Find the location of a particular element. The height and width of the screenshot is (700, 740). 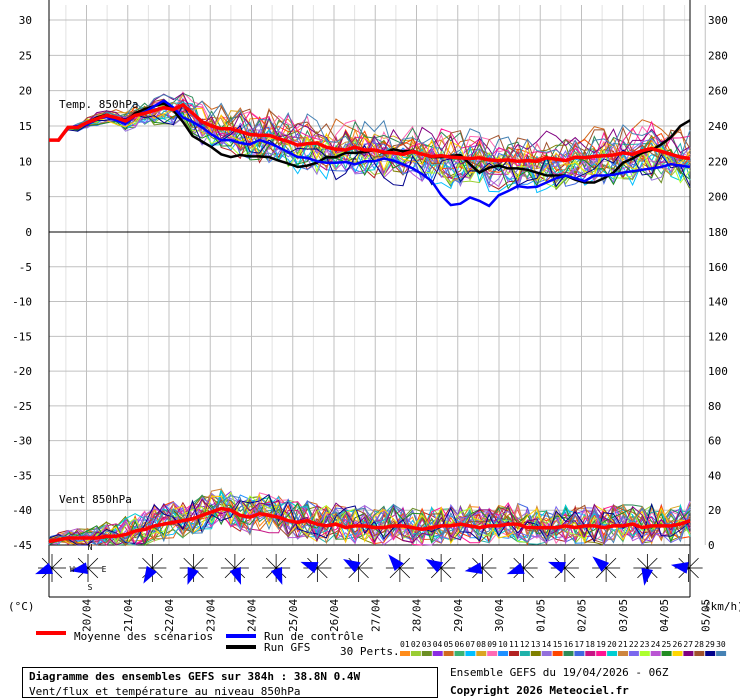

date-tick: 03/05 is located at coordinates (623, 615).